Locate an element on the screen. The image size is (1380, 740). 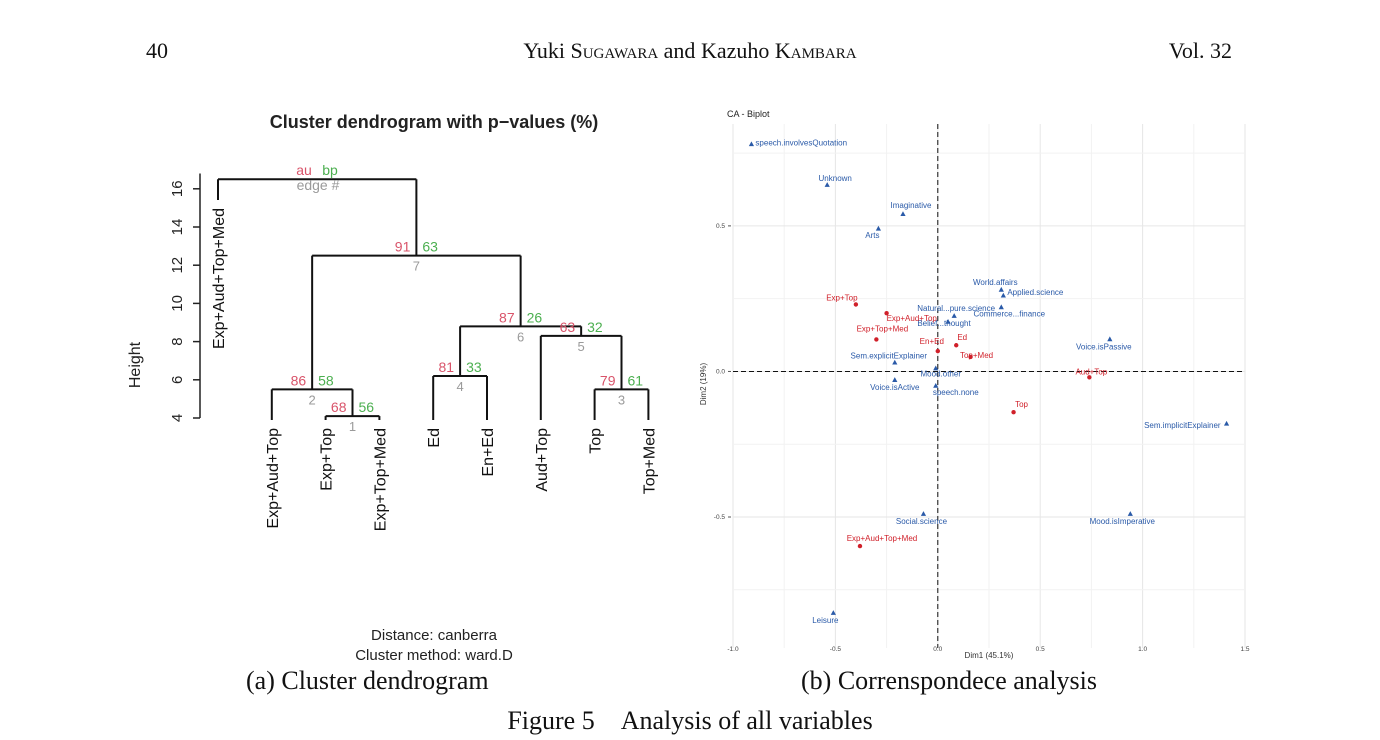
x-tick-label: -1.0 is located at coordinates (733, 649).